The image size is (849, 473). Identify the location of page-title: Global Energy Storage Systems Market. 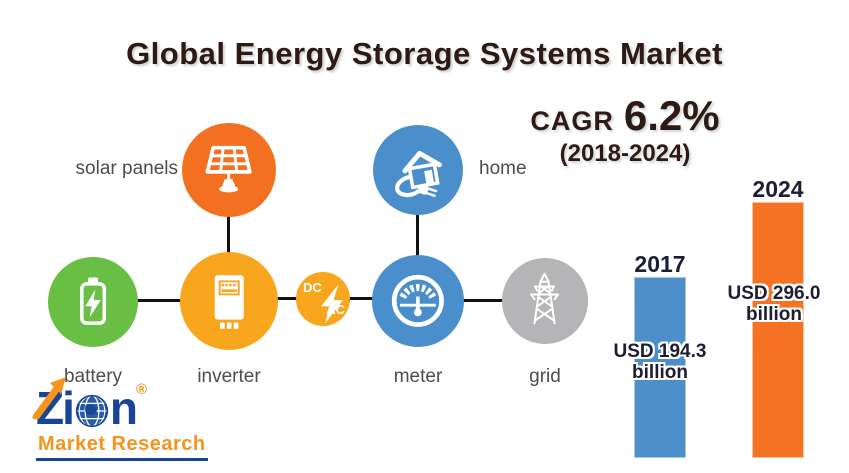
(424, 53).